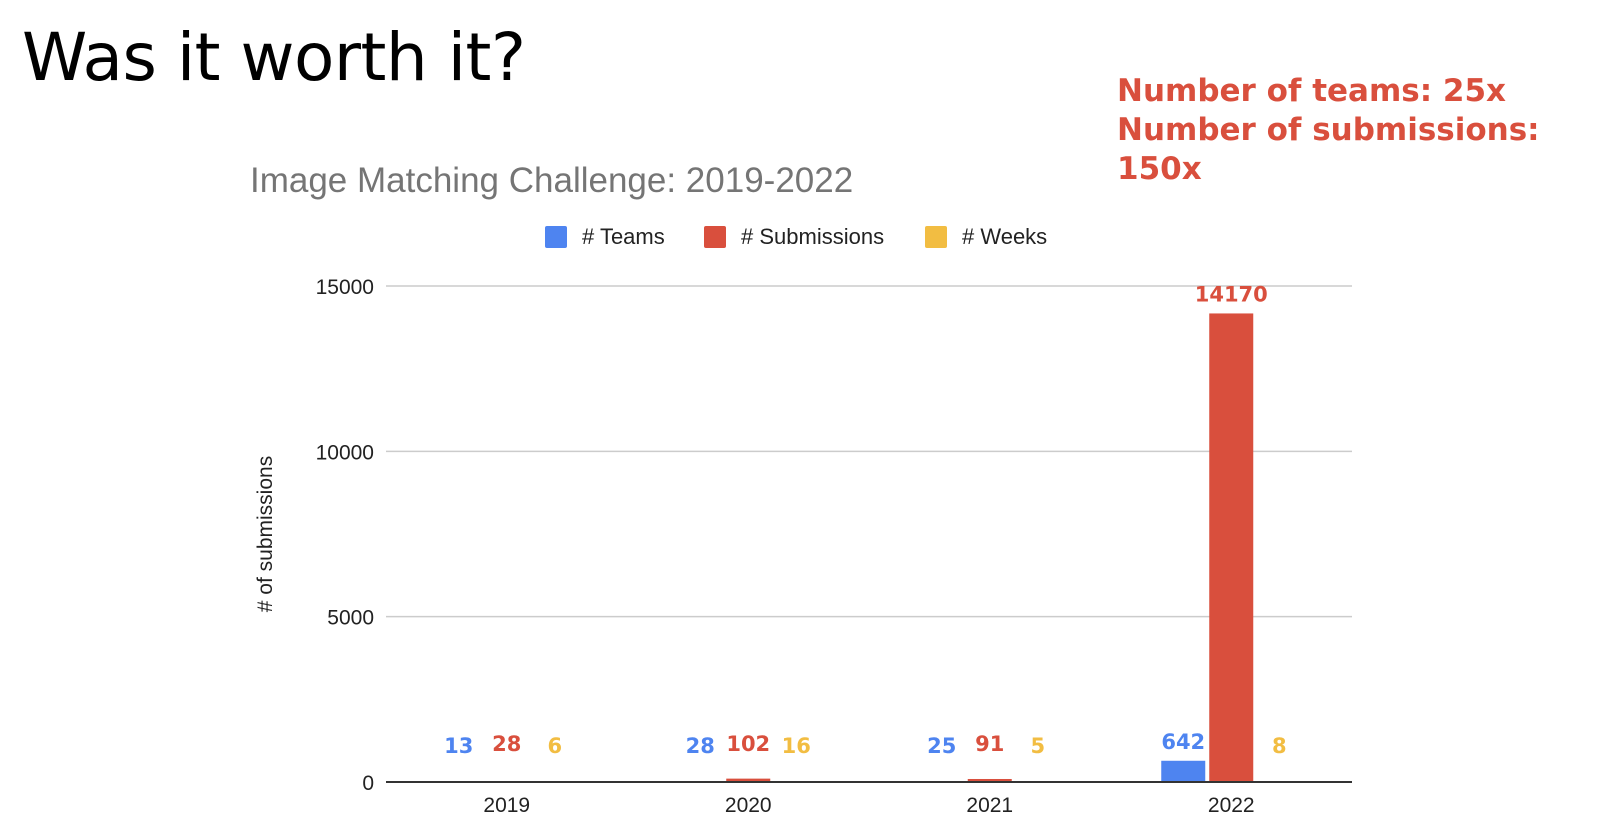  What do you see at coordinates (989, 744) in the screenshot?
I see `data-label: 91` at bounding box center [989, 744].